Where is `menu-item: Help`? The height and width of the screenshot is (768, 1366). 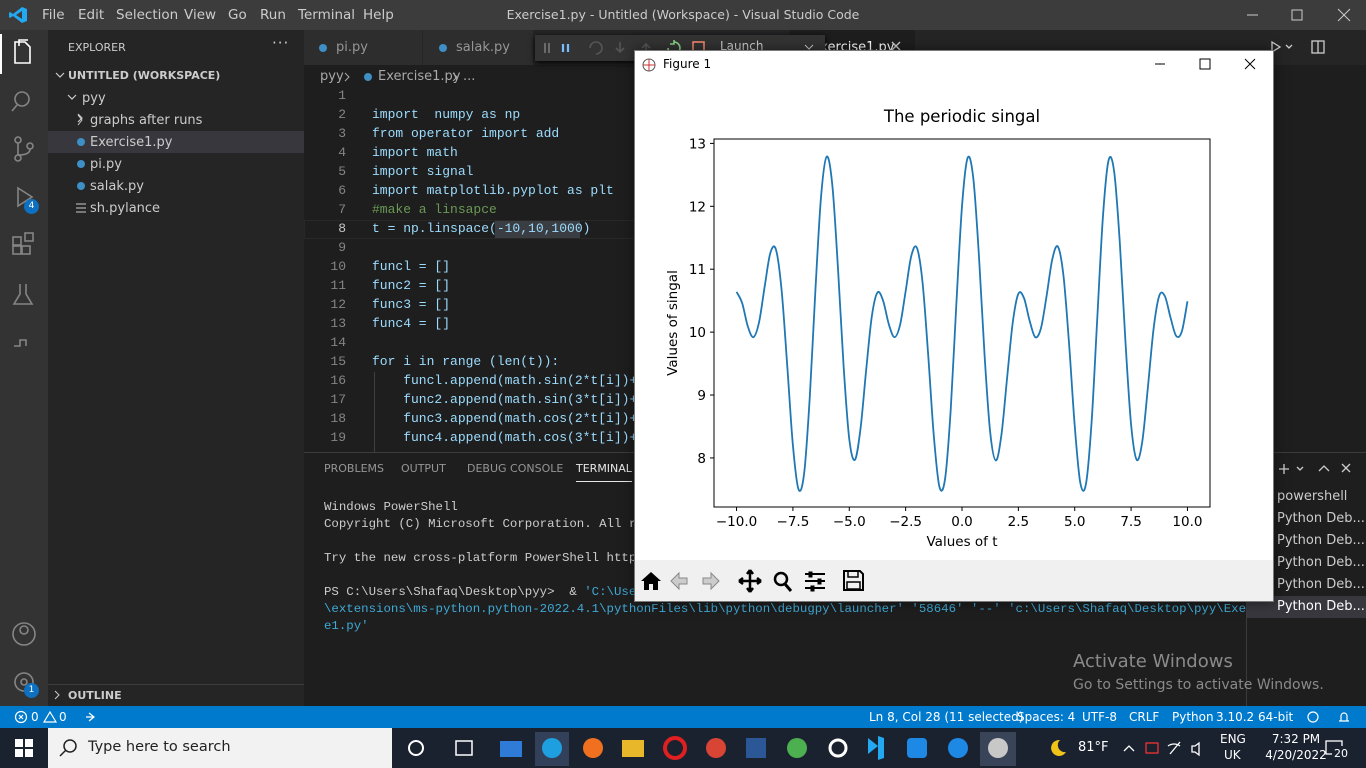 menu-item: Help is located at coordinates (378, 15).